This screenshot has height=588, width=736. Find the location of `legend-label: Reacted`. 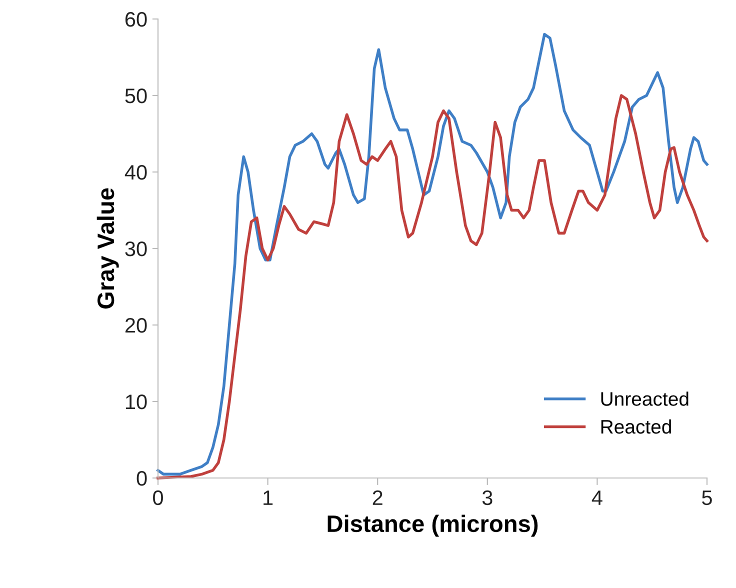

legend-label: Reacted is located at coordinates (636, 426).